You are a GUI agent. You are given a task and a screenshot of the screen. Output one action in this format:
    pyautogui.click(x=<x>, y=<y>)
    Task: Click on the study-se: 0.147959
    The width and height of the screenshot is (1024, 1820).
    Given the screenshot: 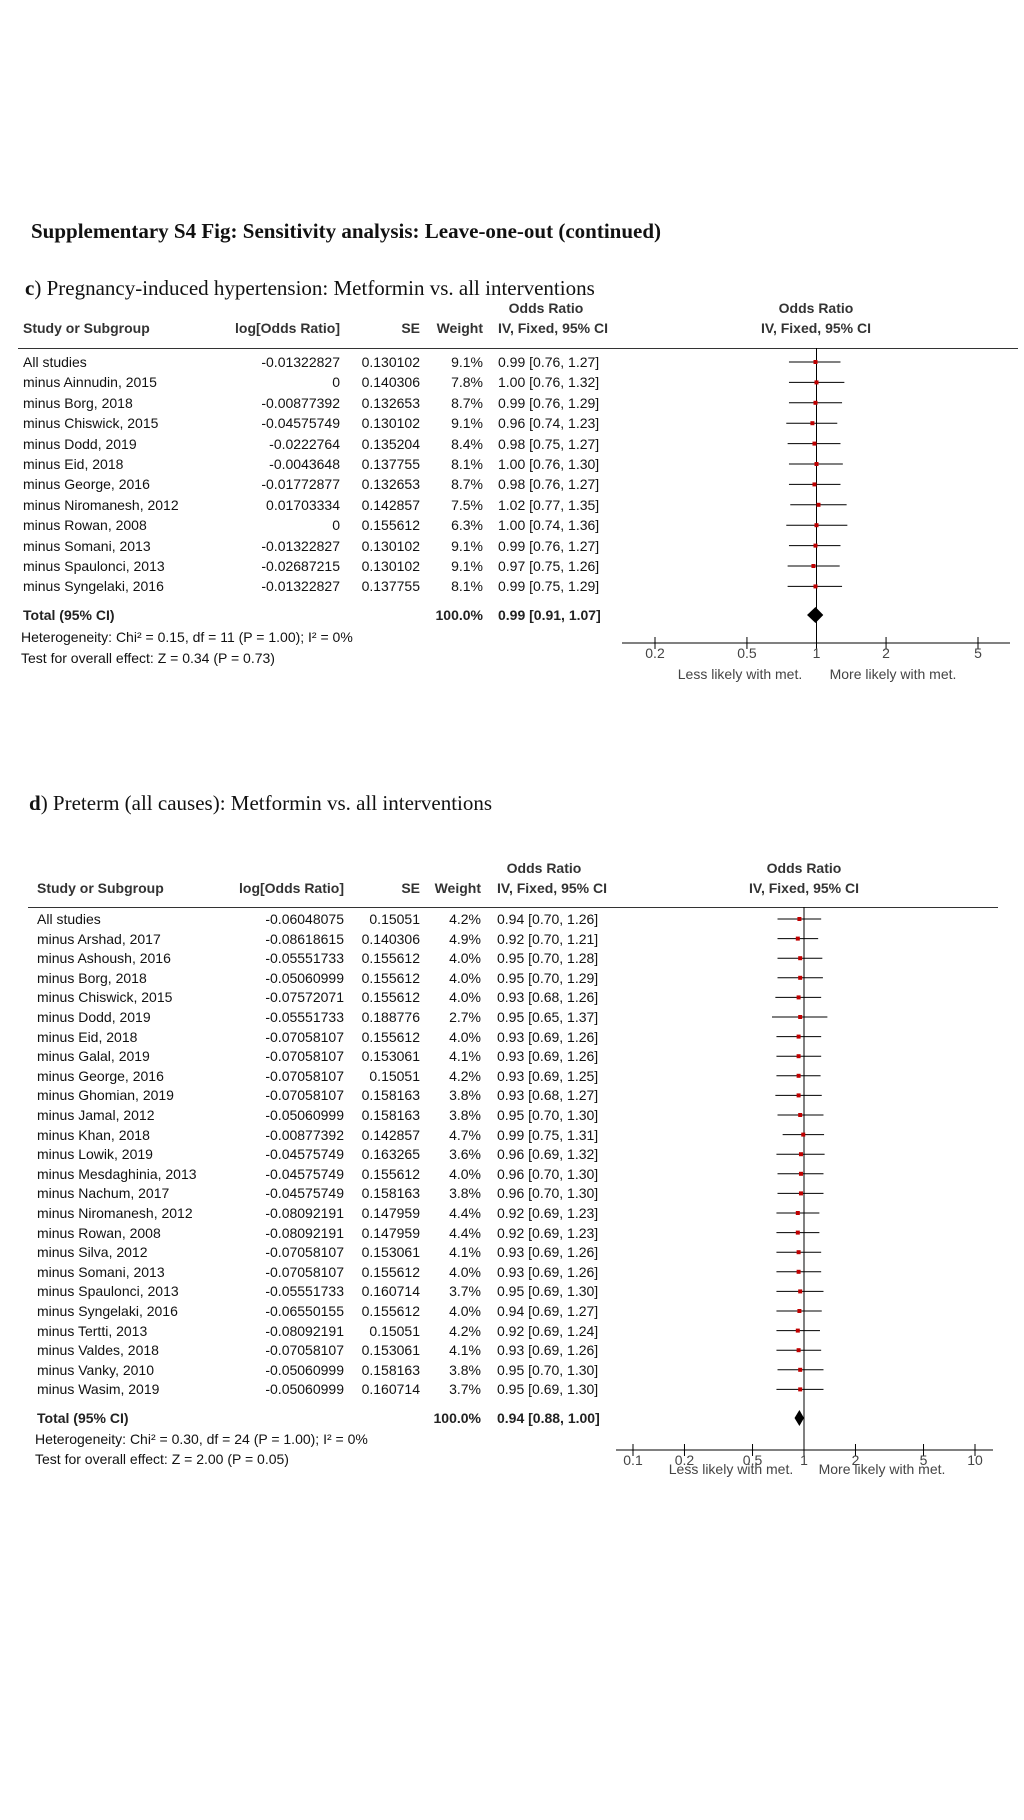 What is the action you would take?
    pyautogui.click(x=390, y=1232)
    